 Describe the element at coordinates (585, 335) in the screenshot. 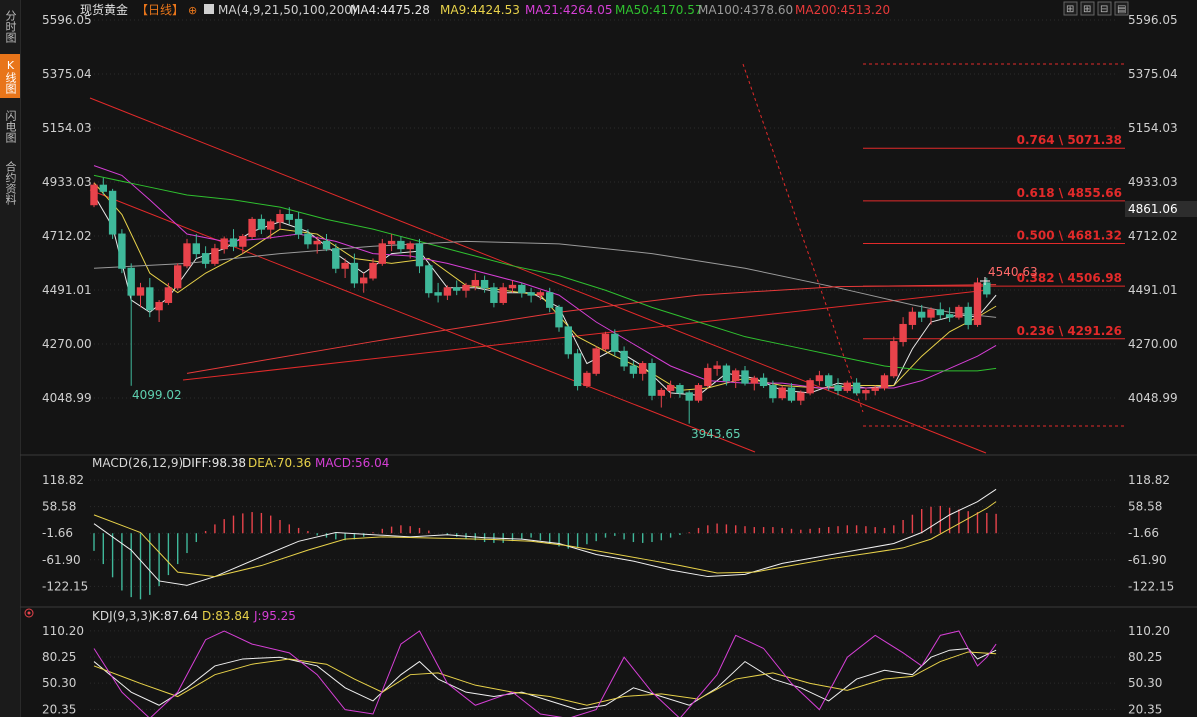

I see `trend-line-rising` at that location.